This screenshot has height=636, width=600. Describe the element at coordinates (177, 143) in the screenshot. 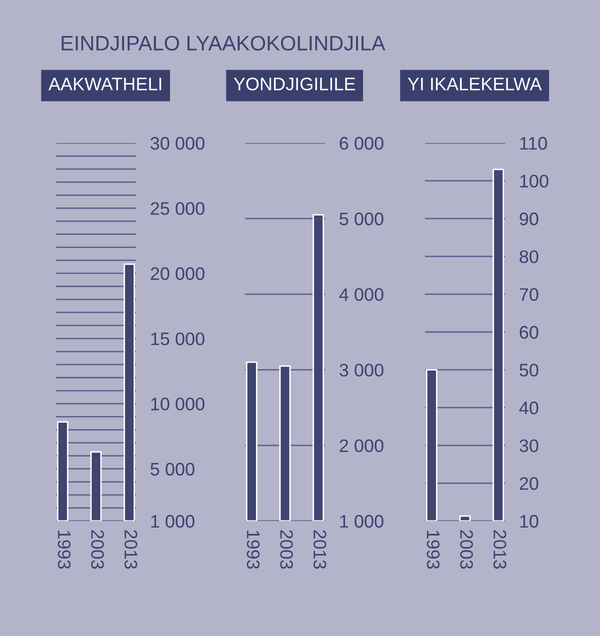

I see `y-tick-label: 30 000` at that location.